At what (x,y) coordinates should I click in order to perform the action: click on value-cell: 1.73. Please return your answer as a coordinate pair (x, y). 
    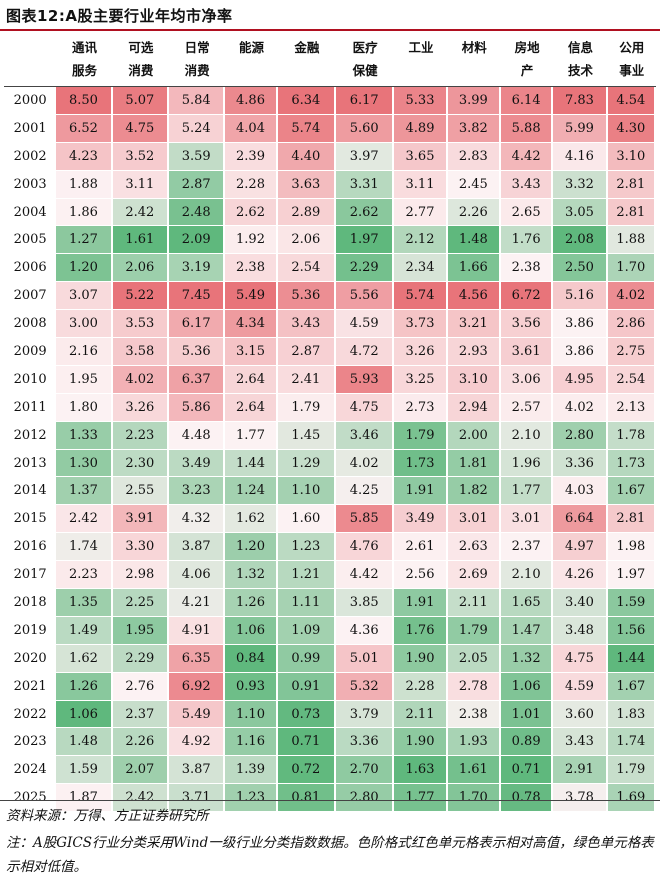
    Looking at the image, I should click on (631, 463).